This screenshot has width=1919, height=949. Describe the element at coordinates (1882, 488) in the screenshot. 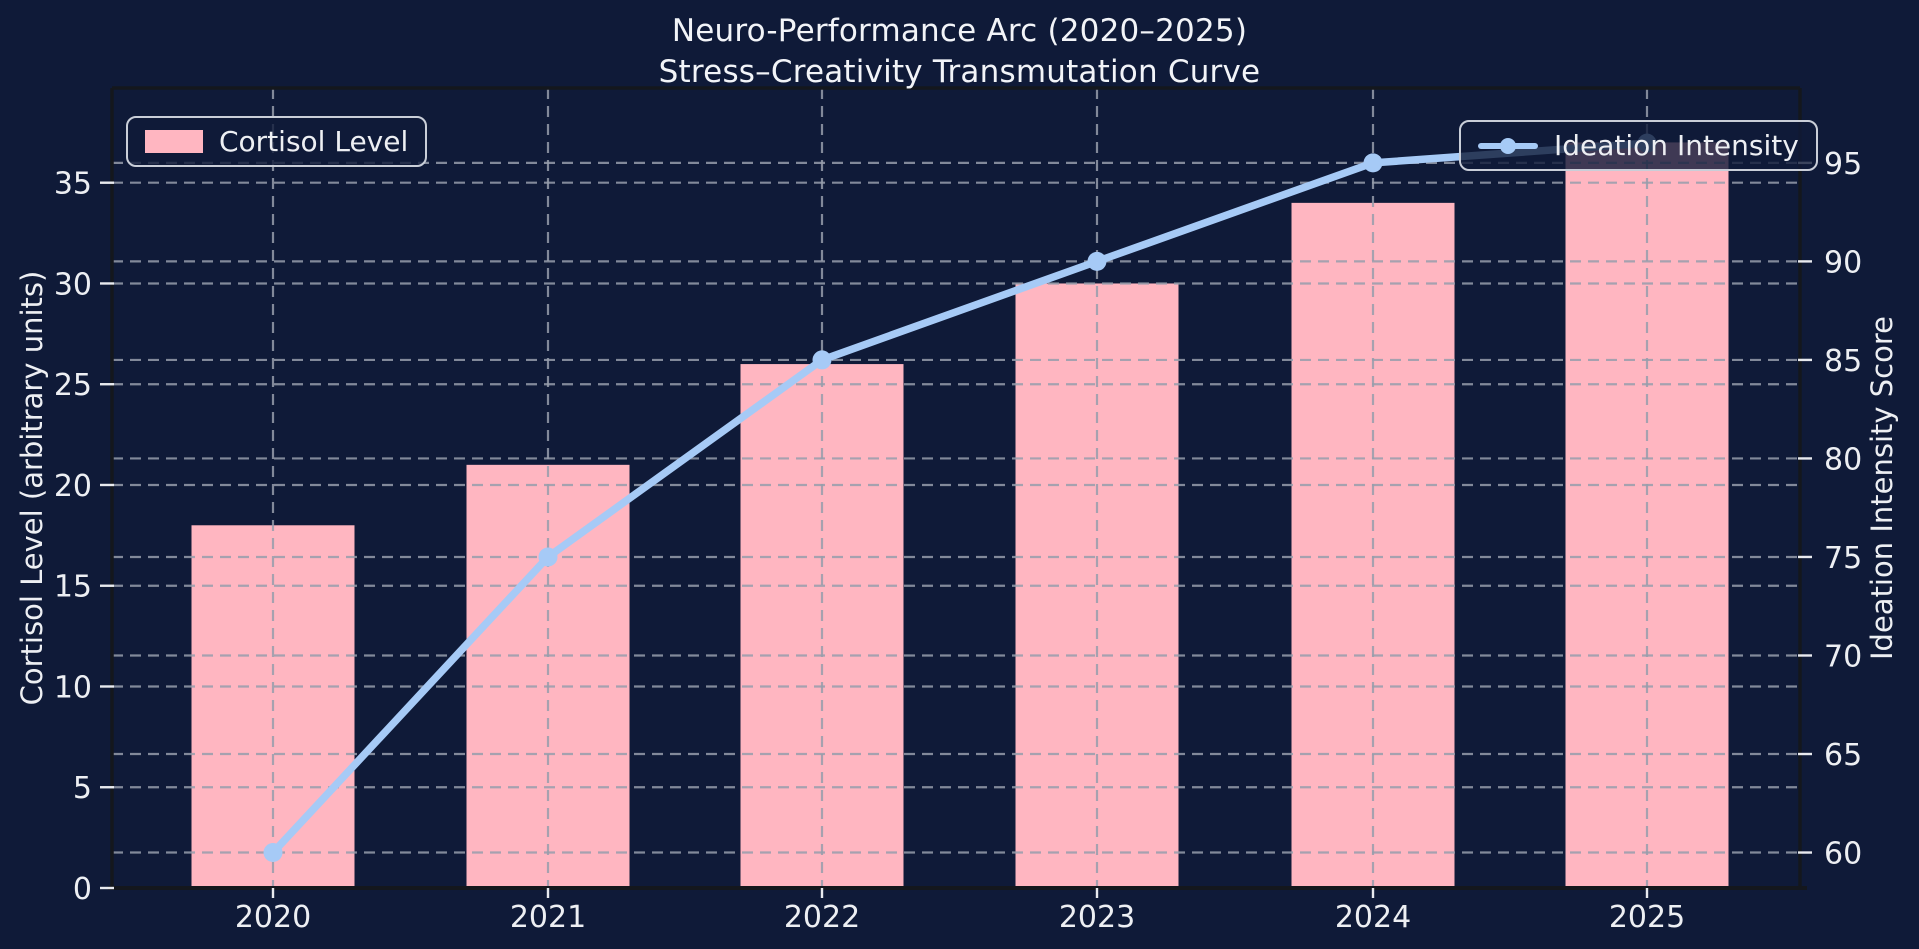

I see `right-axis-label: Ideation Intensity Score` at that location.